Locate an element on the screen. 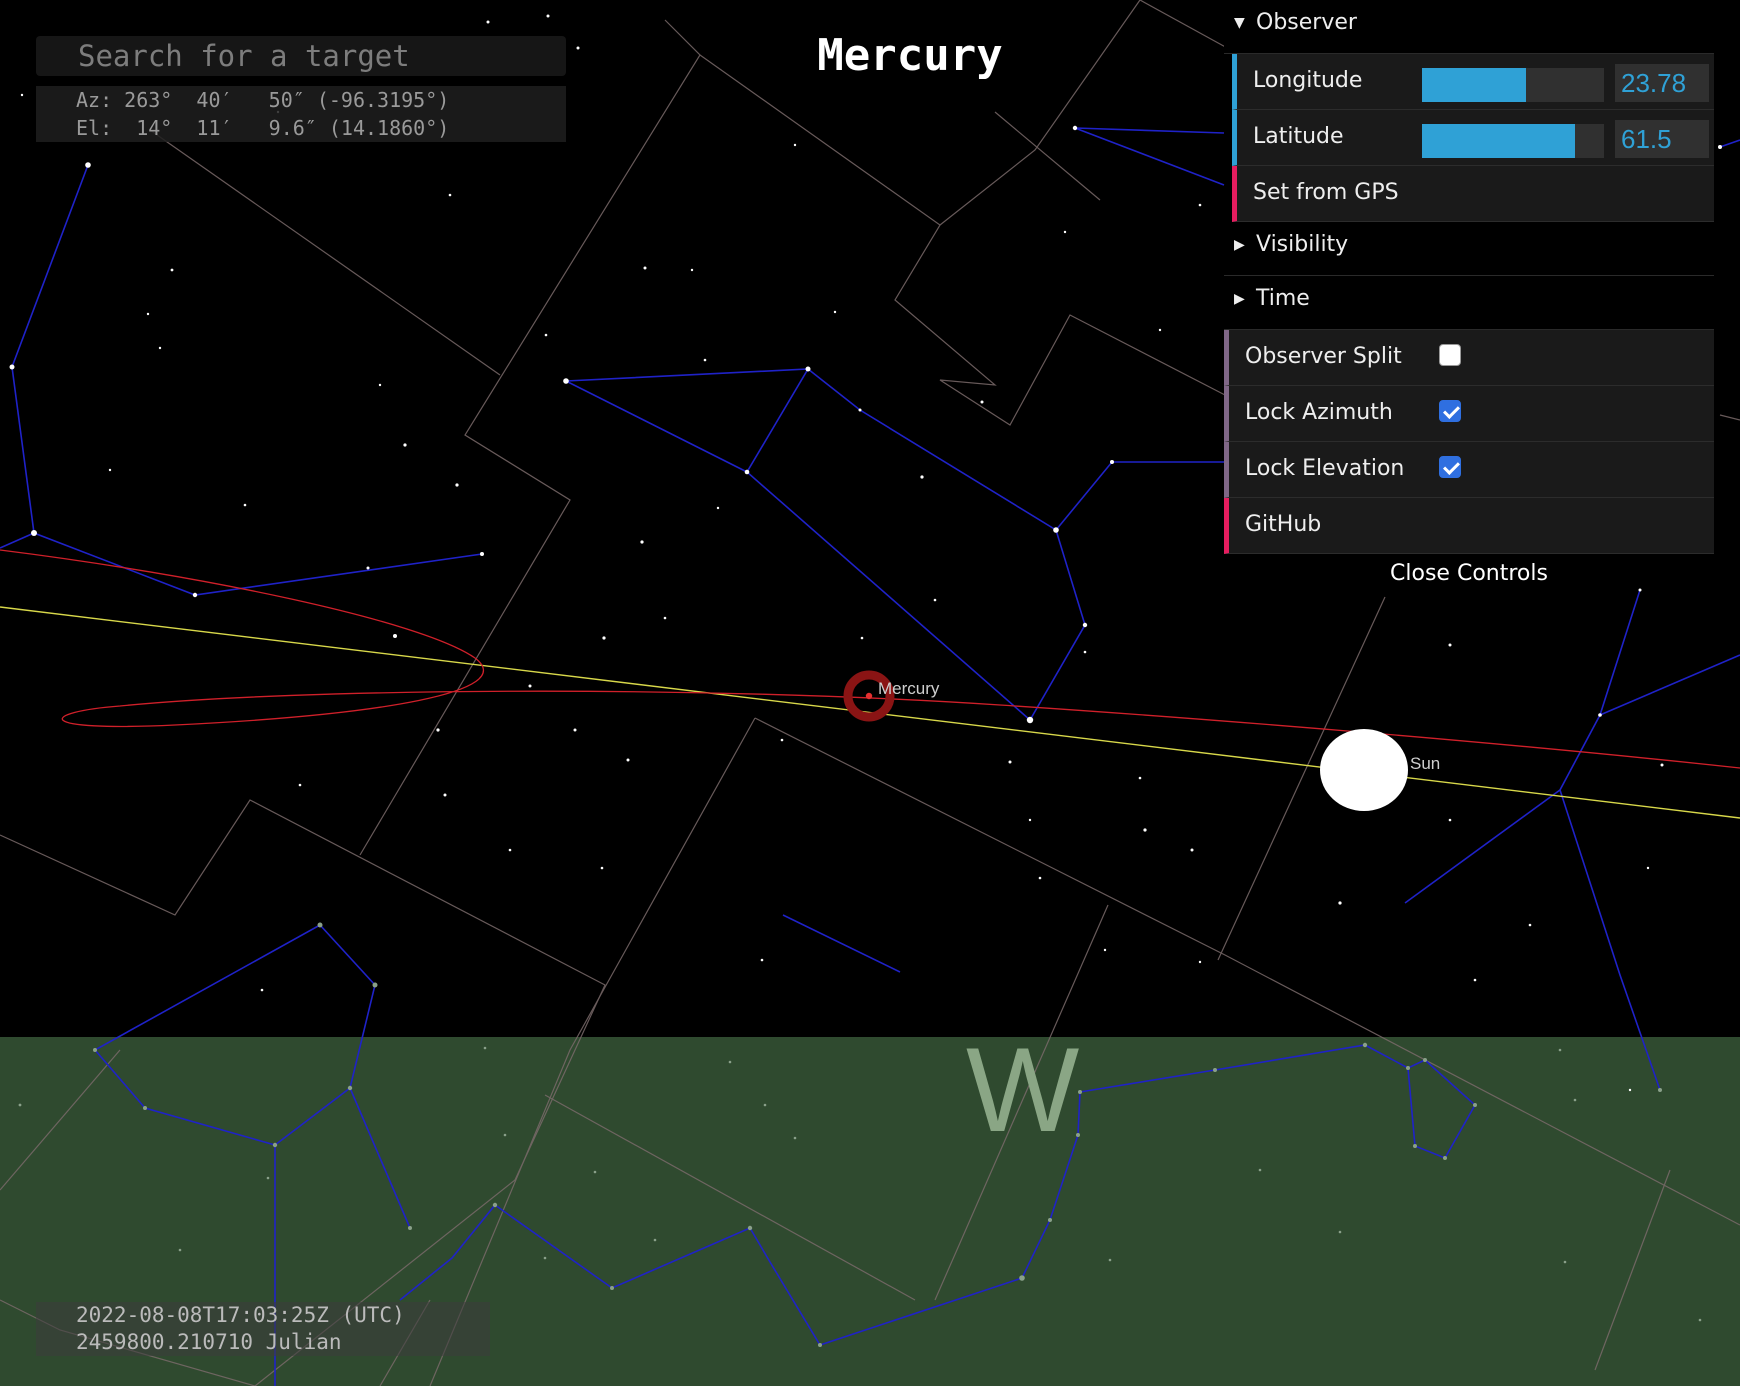  time-folder: ▶ Time is located at coordinates (1469, 303).